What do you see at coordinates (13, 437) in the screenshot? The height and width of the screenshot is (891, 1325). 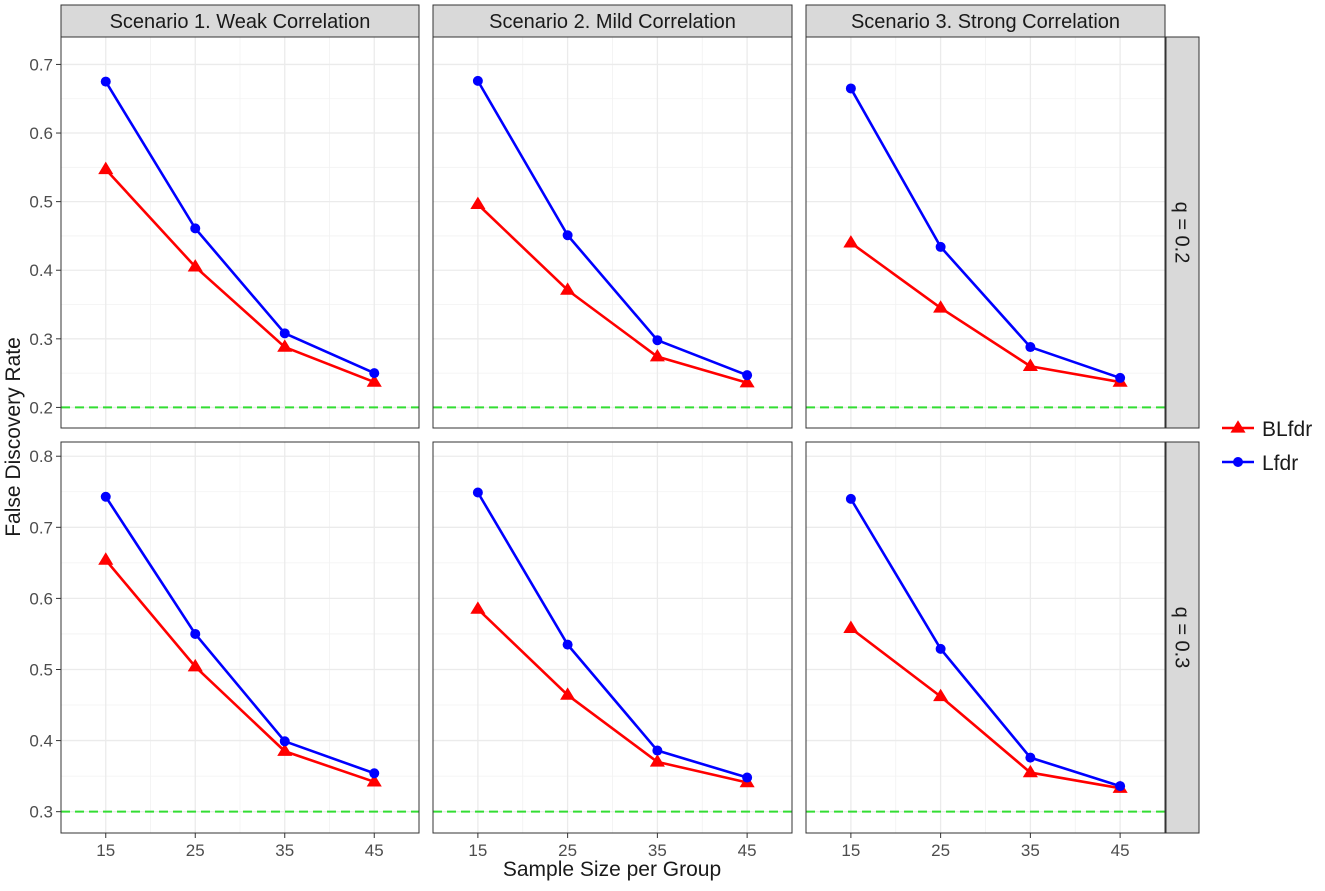 I see `y-axis-title: False Discovery Rate` at bounding box center [13, 437].